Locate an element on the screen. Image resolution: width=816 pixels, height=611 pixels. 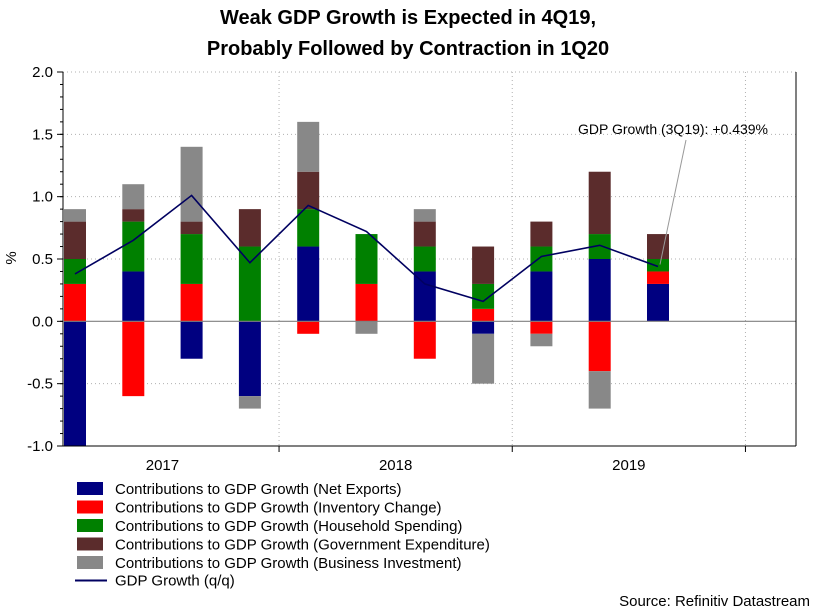
y-axis-label: % is located at coordinates (11, 257).